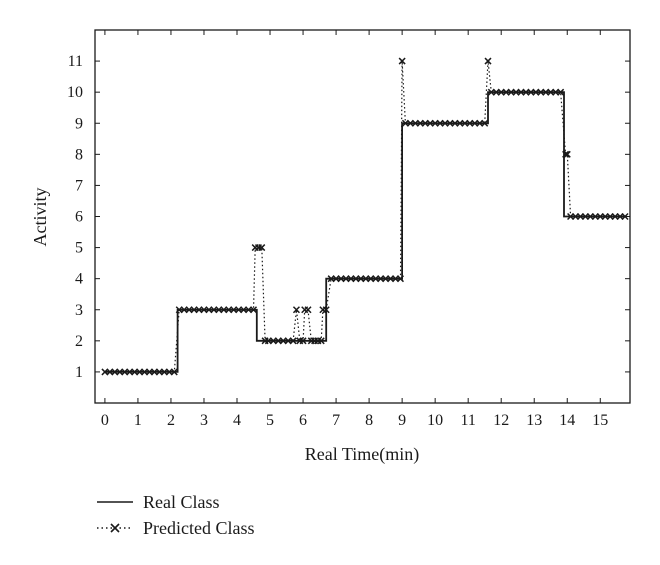  I want to click on x-tick-label: 10, so click(435, 420).